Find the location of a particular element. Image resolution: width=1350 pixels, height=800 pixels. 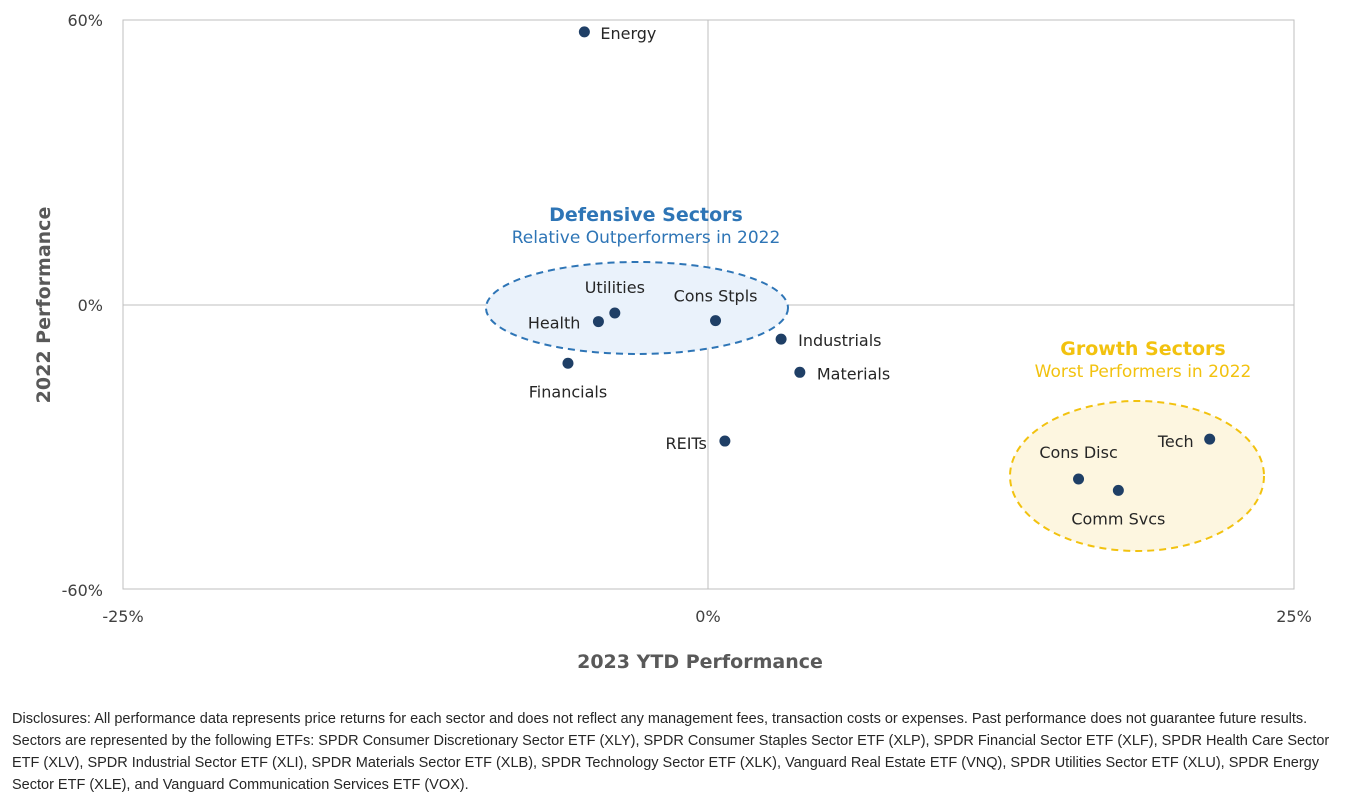

point-label-cons-stpls: Cons Stpls is located at coordinates (716, 296).